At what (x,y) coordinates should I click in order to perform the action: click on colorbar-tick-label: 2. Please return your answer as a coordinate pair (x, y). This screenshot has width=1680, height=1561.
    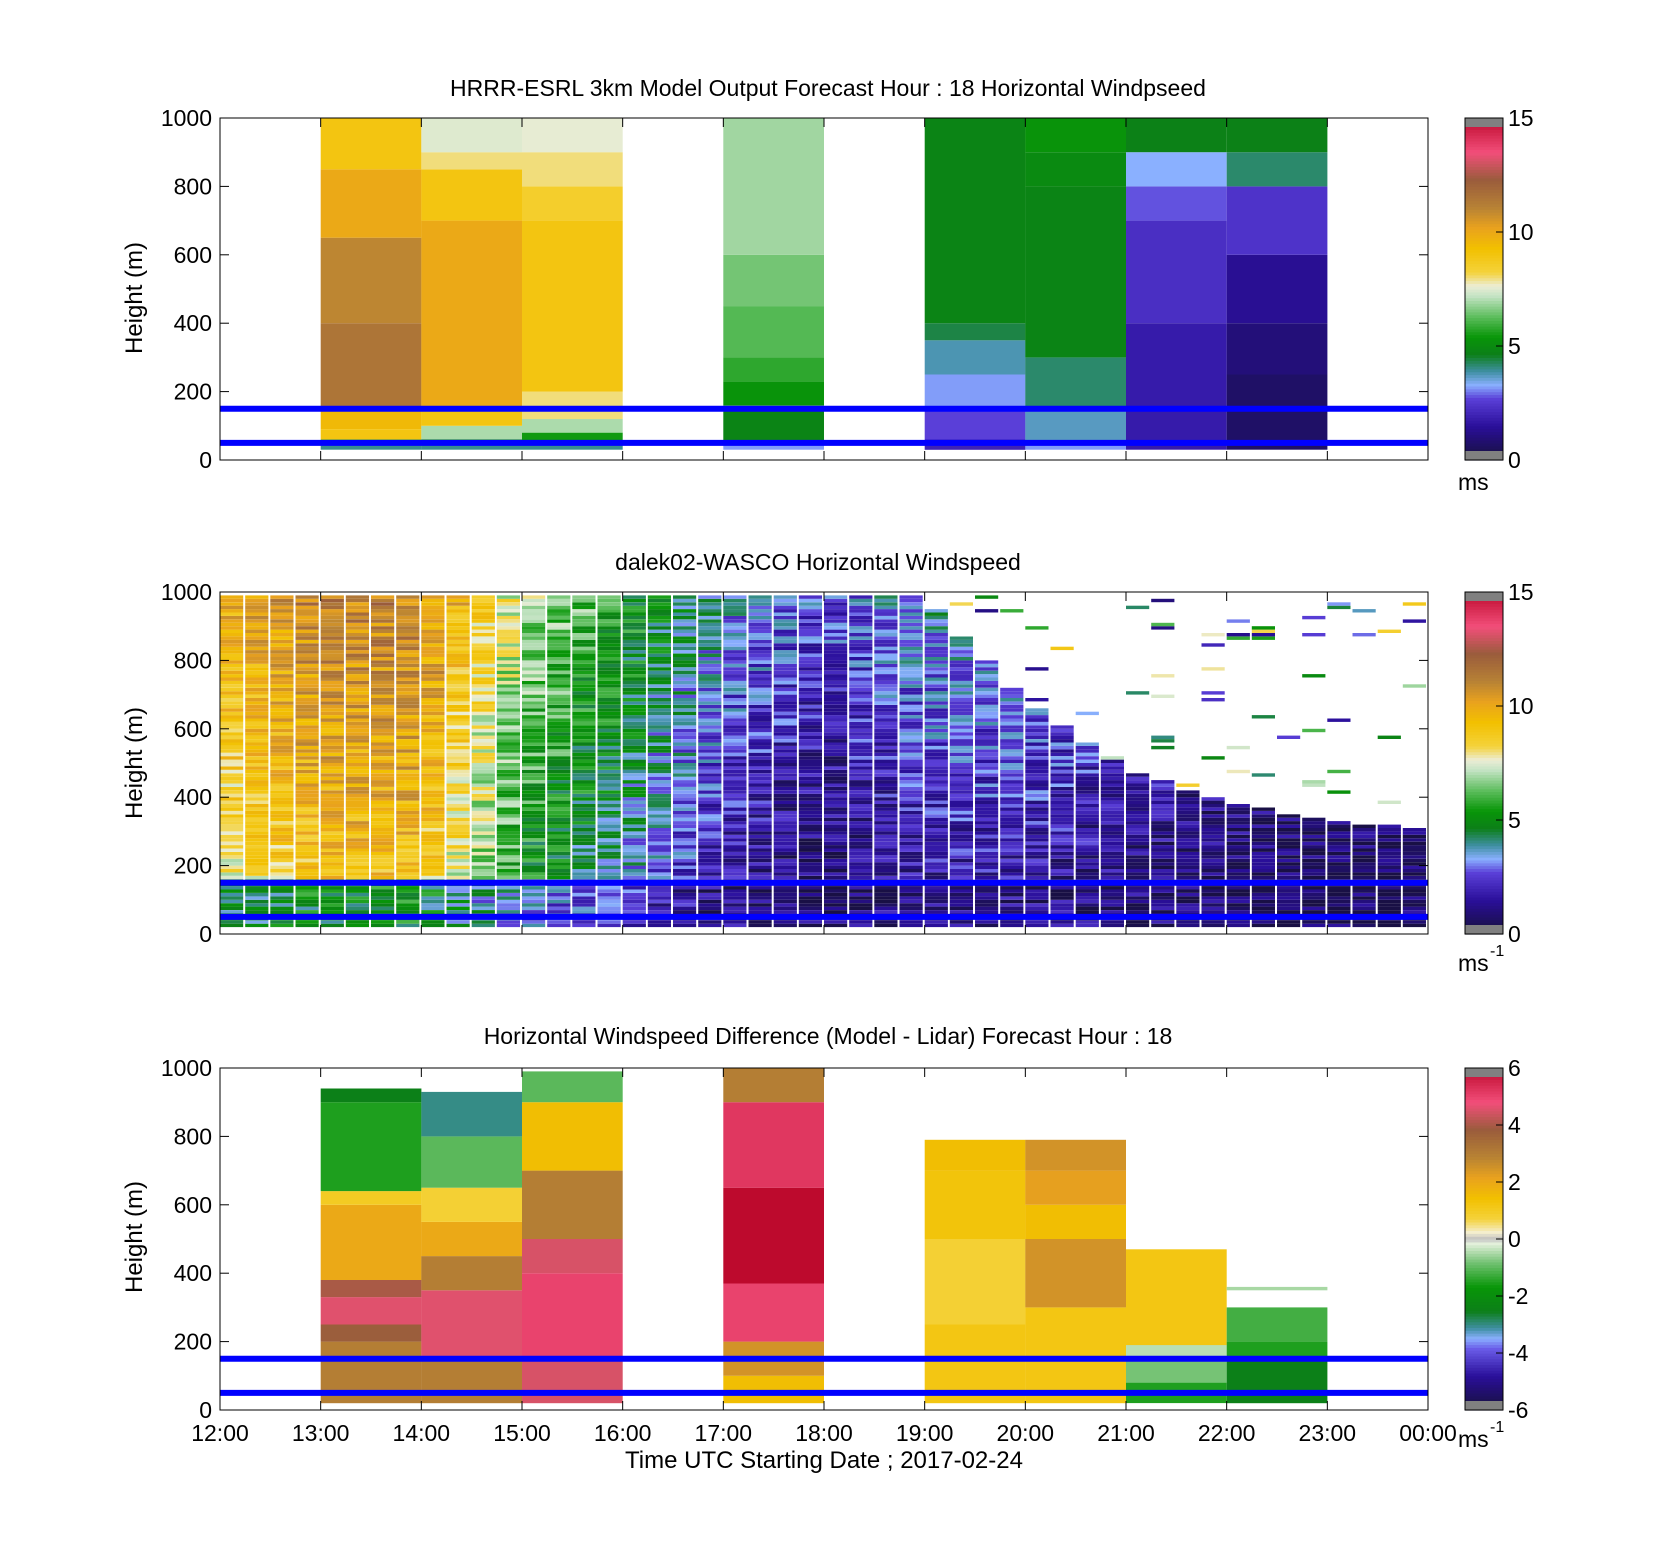
    Looking at the image, I should click on (1514, 1182).